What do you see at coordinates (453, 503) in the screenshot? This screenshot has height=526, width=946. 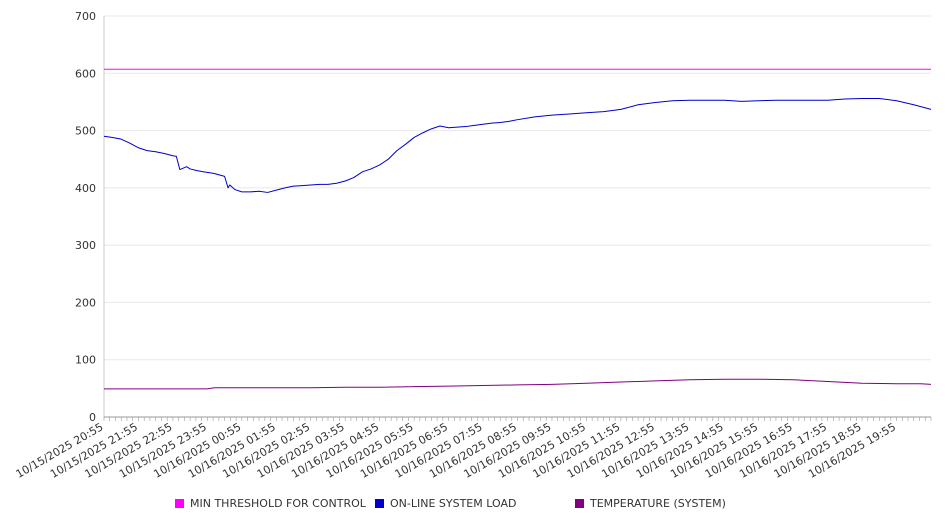 I see `legend-label-online-system-load: ON-LINE SYSTEM LOAD` at bounding box center [453, 503].